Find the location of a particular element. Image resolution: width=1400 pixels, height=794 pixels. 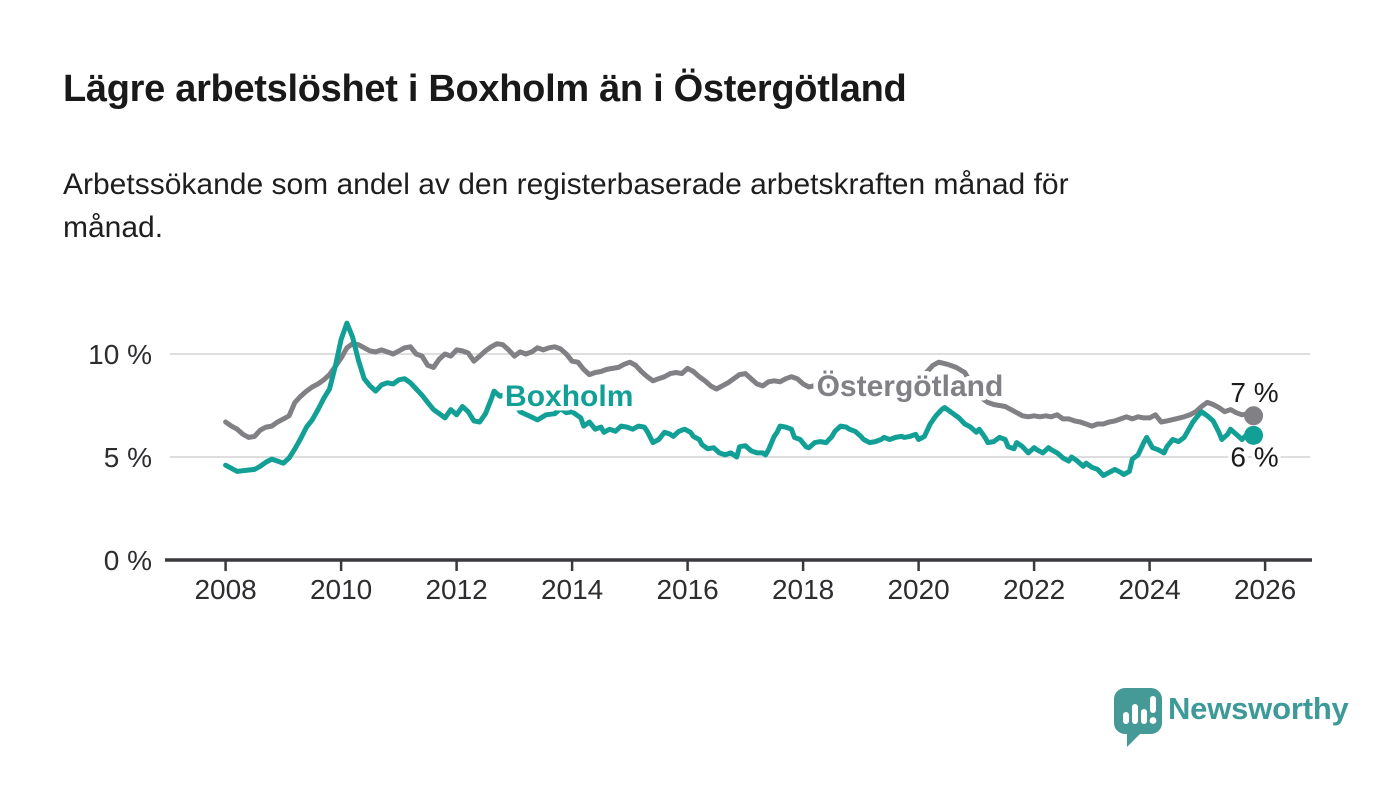

x-tick-label: 2026 is located at coordinates (1265, 589).